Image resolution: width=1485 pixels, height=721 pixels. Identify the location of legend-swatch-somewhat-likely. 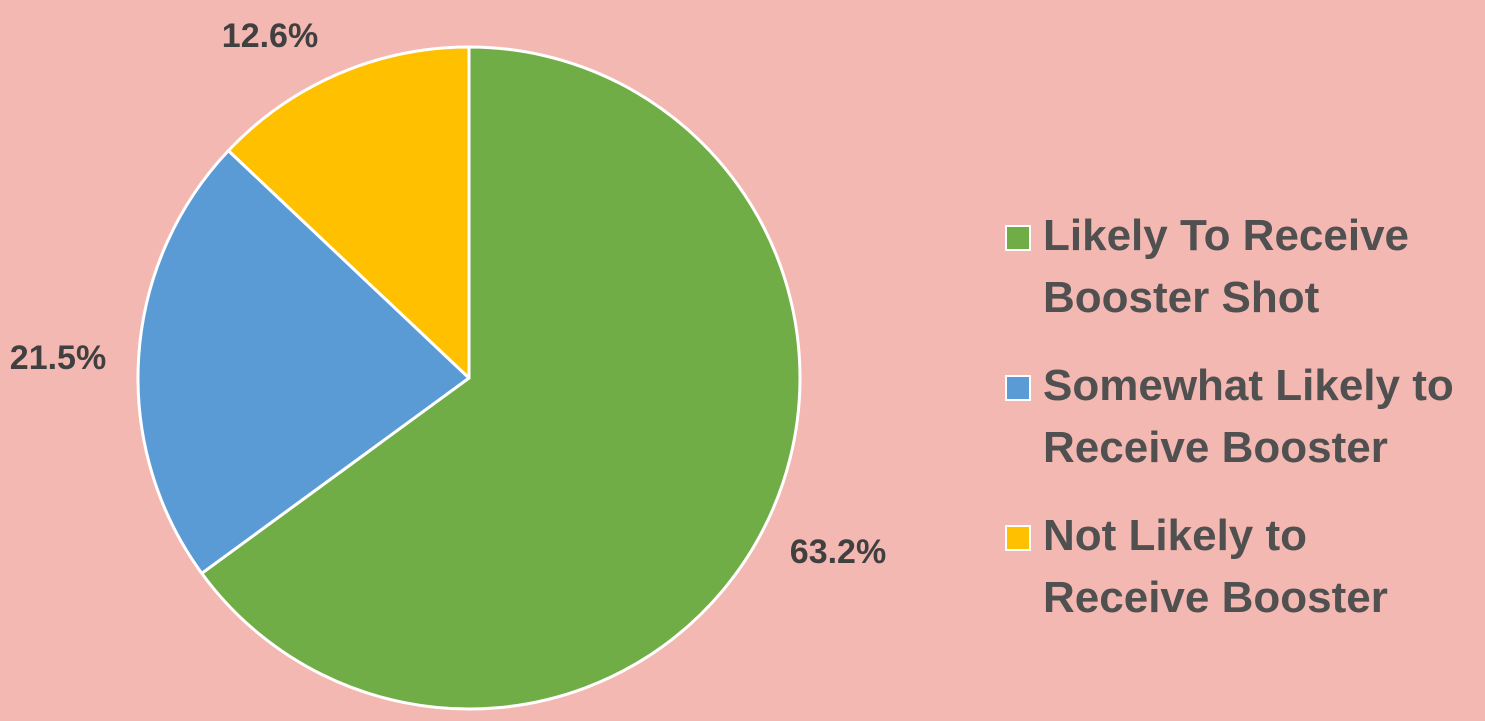
(1018, 388).